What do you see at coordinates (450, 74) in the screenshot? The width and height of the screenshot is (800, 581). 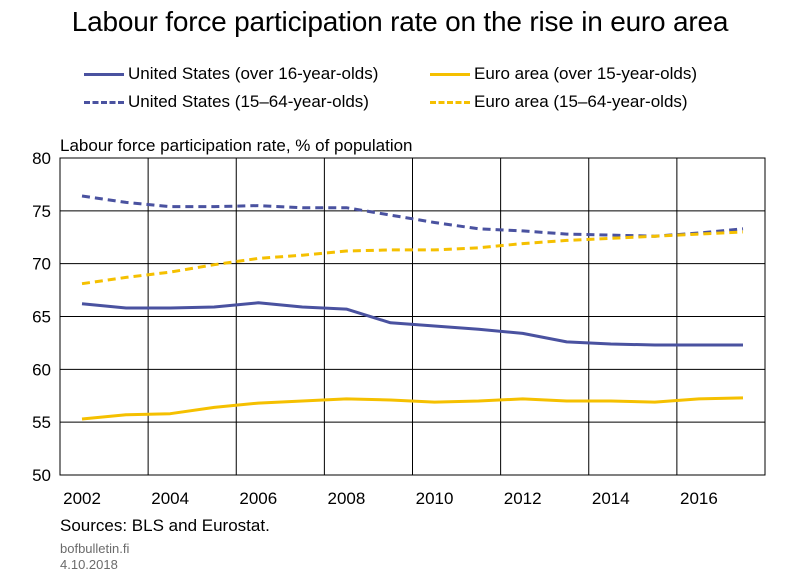 I see `legend-swatch-ea-over15` at bounding box center [450, 74].